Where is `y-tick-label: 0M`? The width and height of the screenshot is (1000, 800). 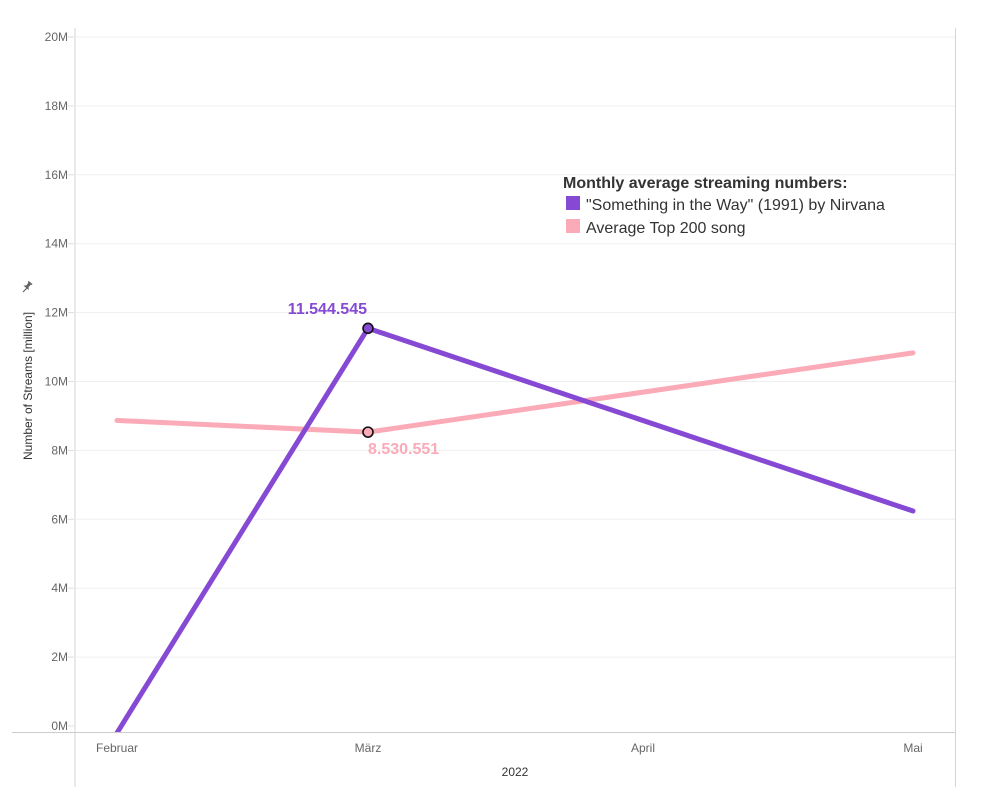
y-tick-label: 0M is located at coordinates (59, 726).